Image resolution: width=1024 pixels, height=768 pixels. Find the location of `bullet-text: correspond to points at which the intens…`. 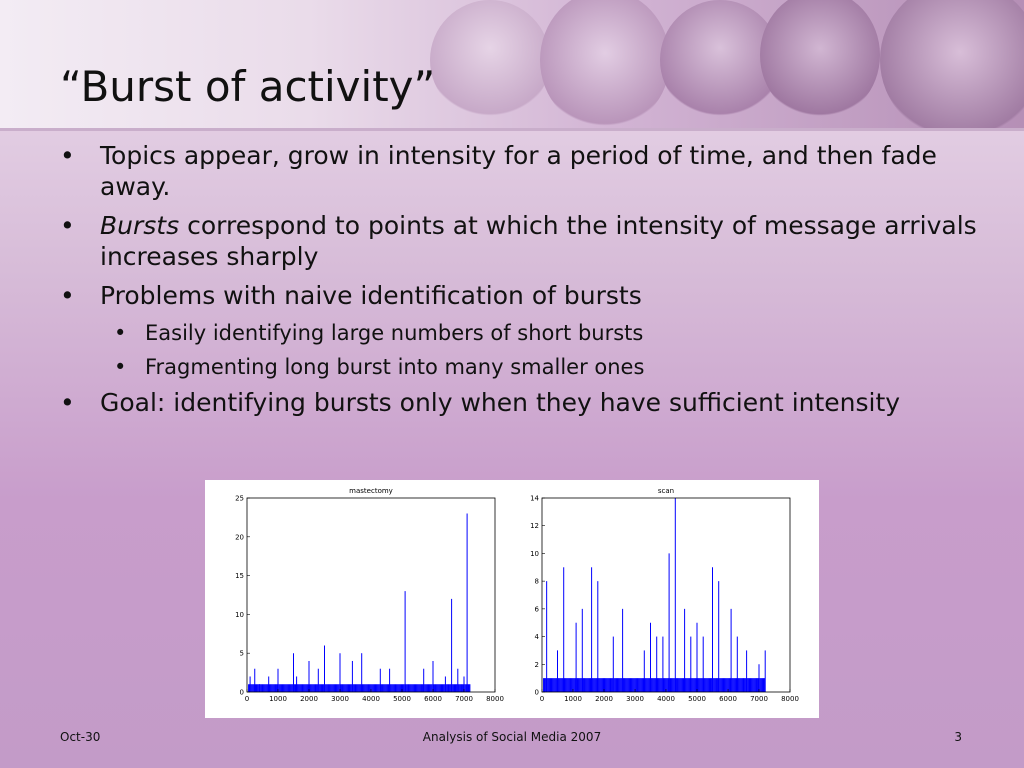

bullet-text: correspond to points at which the intens… is located at coordinates (538, 241).